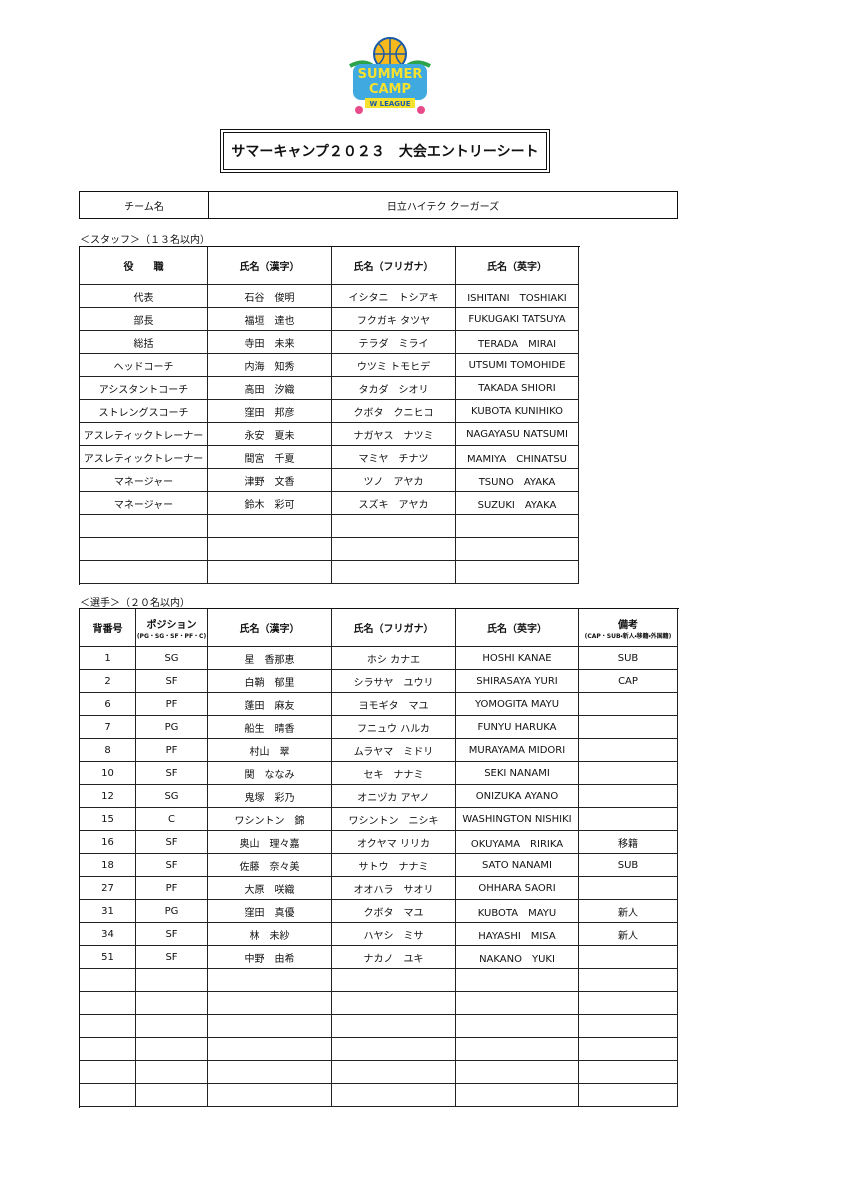  Describe the element at coordinates (108, 911) in the screenshot. I see `cell: 31` at that location.